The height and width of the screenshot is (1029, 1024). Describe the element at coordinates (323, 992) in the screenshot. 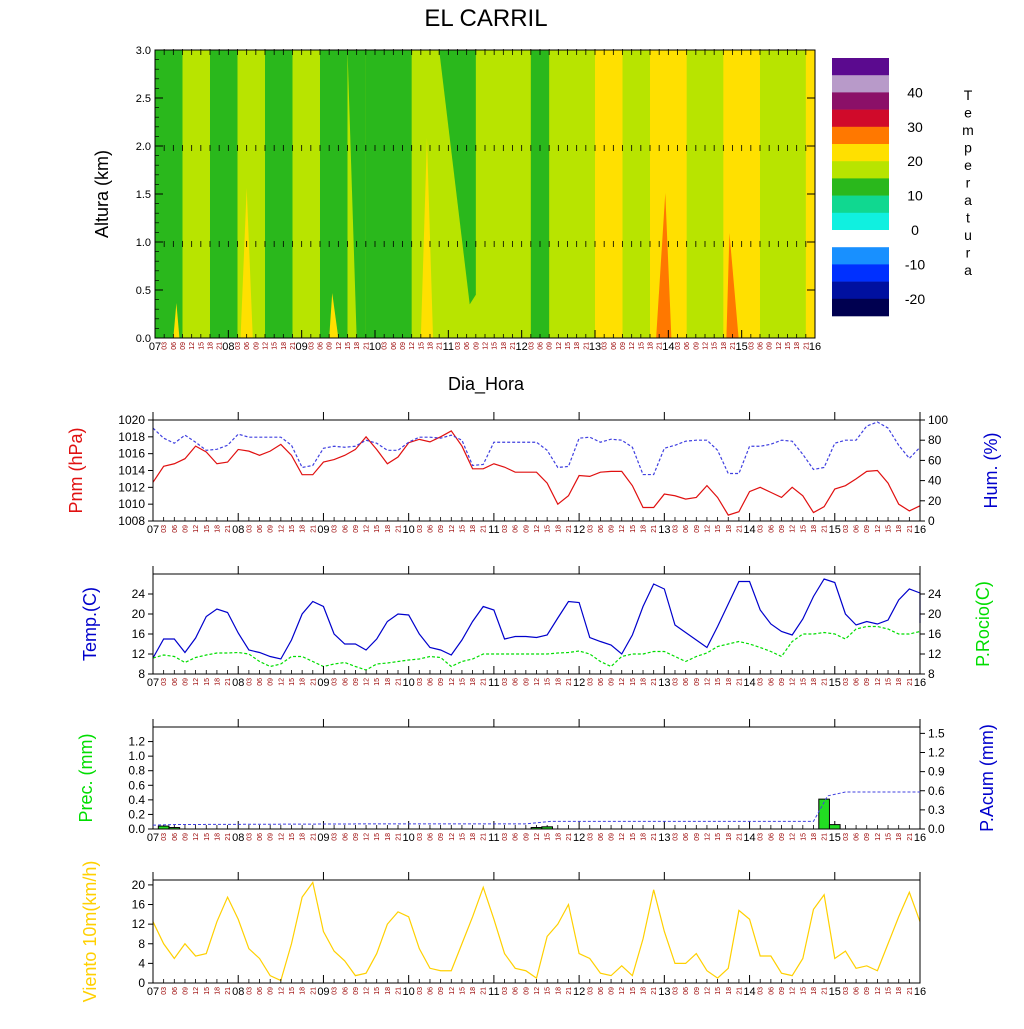

I see `wind-x-day-label: 09` at that location.